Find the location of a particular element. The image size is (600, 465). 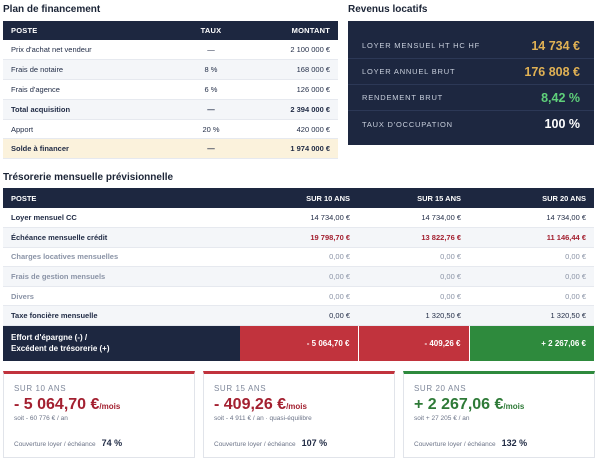

row-value-10: 19 798,70 € is located at coordinates (299, 237).